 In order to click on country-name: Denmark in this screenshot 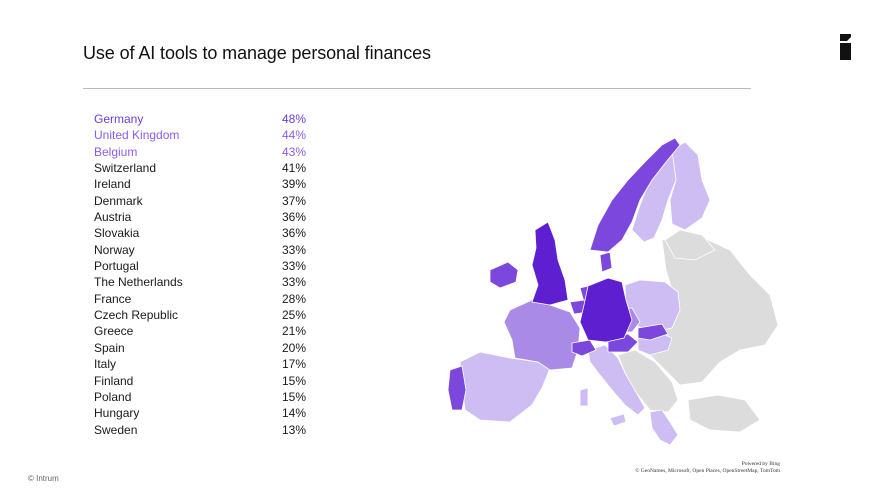, I will do `click(118, 200)`.